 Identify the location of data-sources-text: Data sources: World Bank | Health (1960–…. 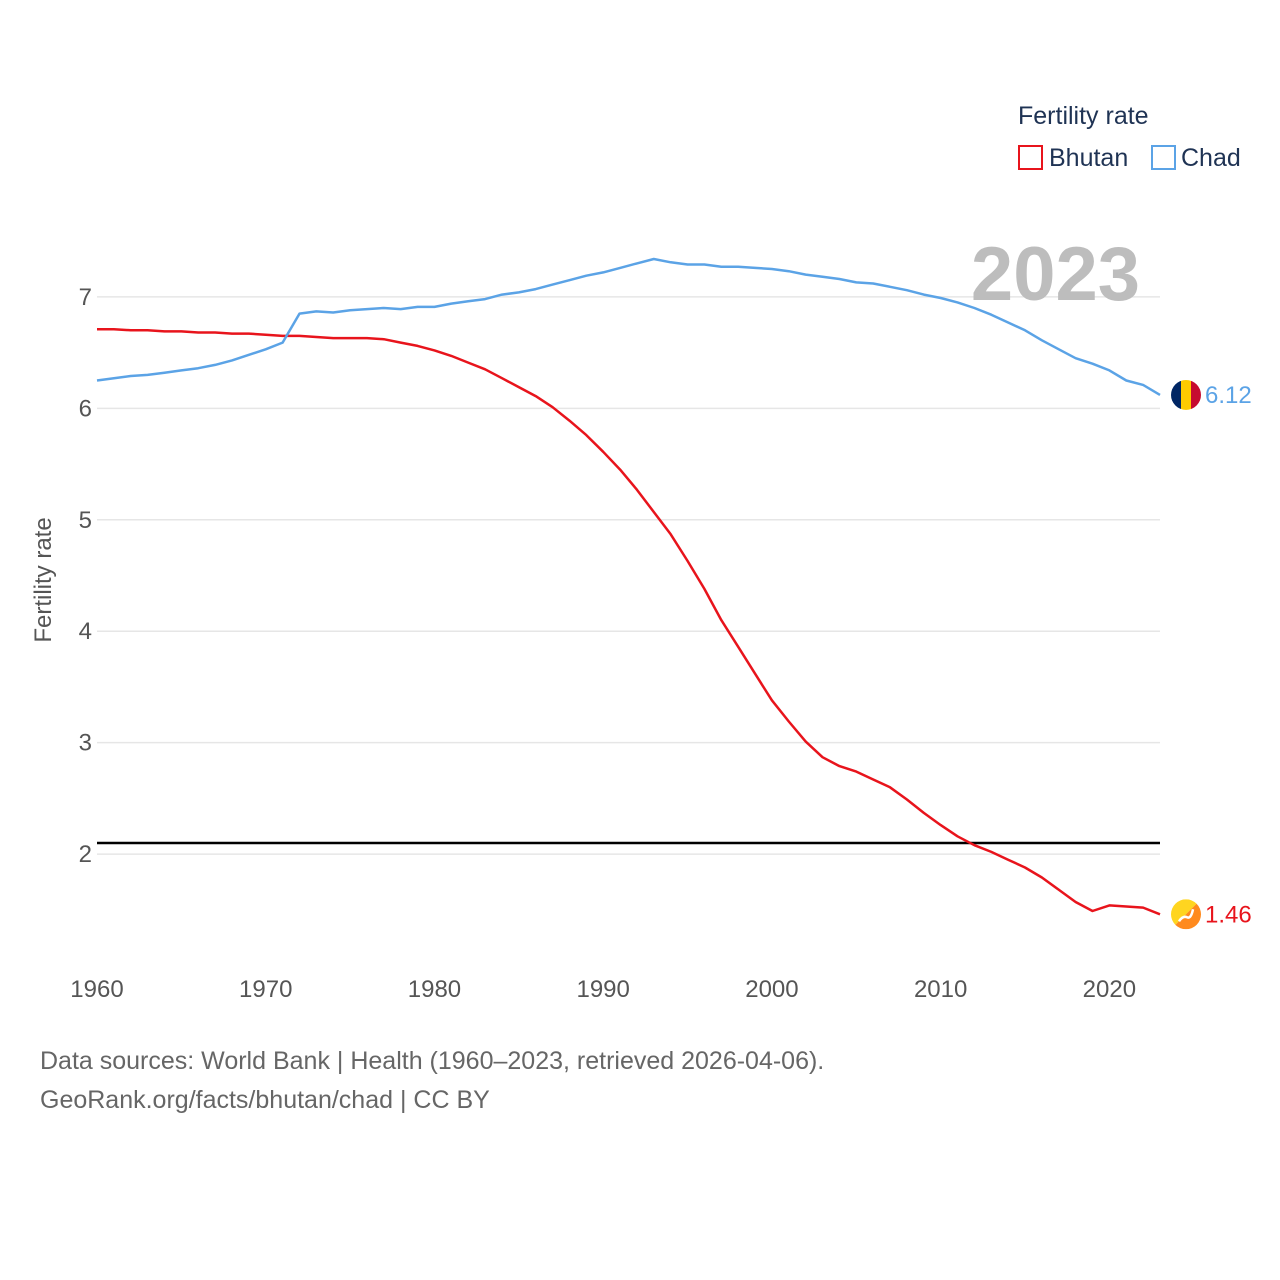
(432, 1061).